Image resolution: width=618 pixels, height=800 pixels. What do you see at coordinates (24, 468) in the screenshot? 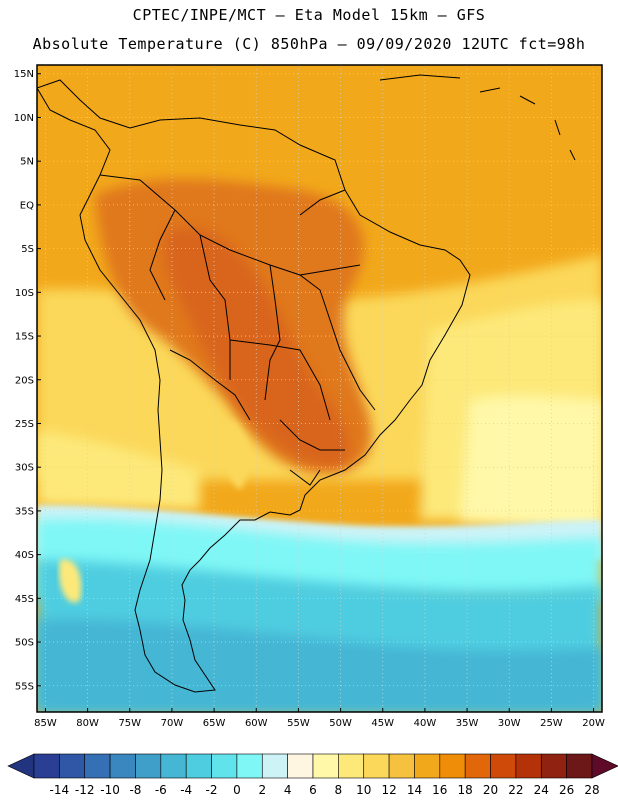
I see `lat-tick-label: 30S` at bounding box center [24, 468].